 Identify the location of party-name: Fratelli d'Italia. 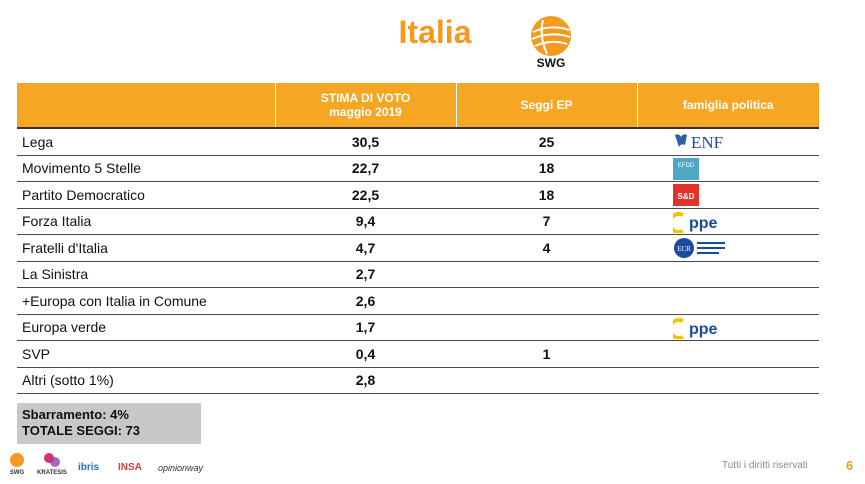
(146, 248).